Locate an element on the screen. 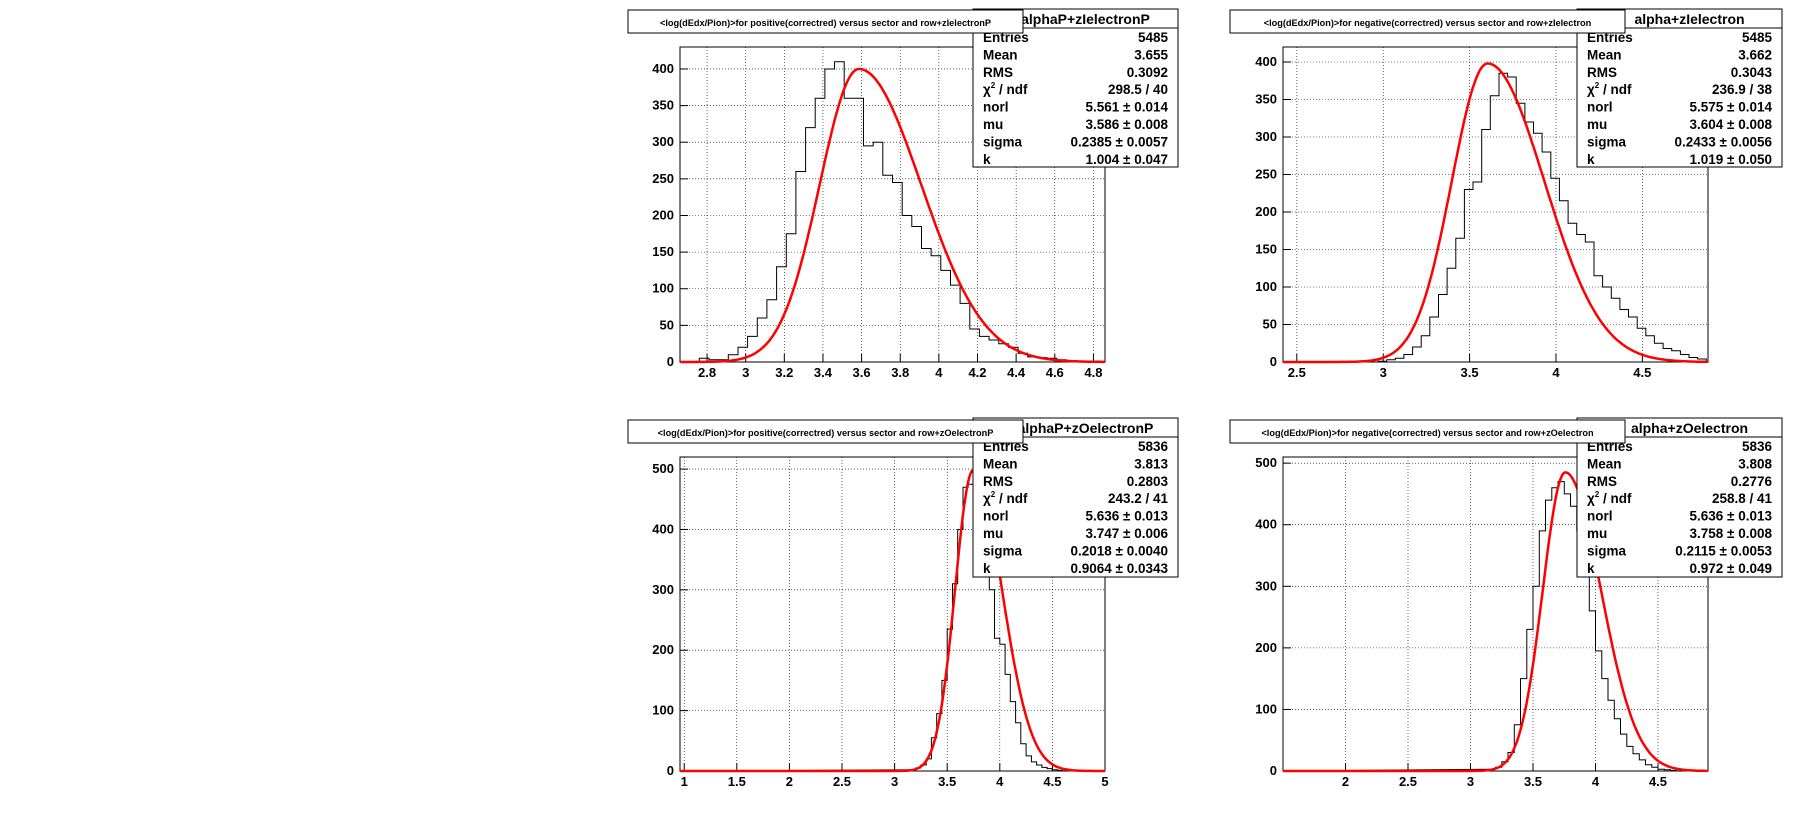 The height and width of the screenshot is (814, 1800). stats-value: 3.604 ± 0.008 is located at coordinates (1731, 124).